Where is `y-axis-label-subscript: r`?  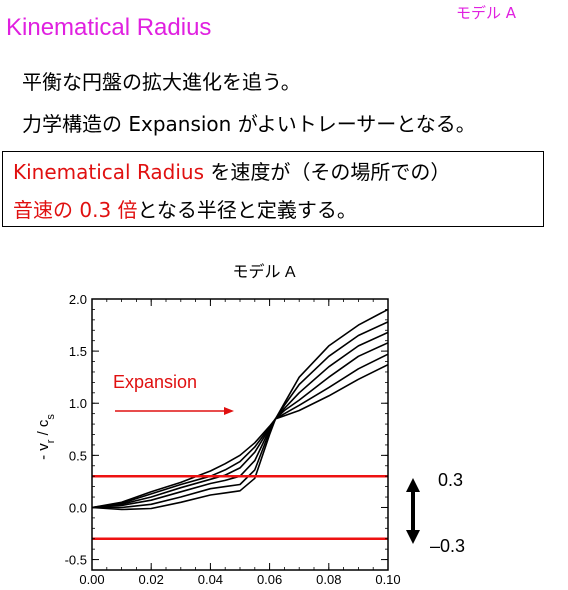 y-axis-label-subscript: r is located at coordinates (51, 441).